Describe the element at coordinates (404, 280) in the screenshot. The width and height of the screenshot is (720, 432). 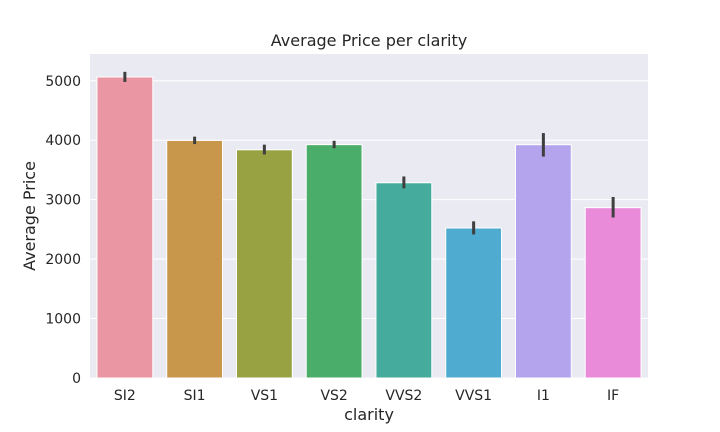
I see `bar-vvs2` at that location.